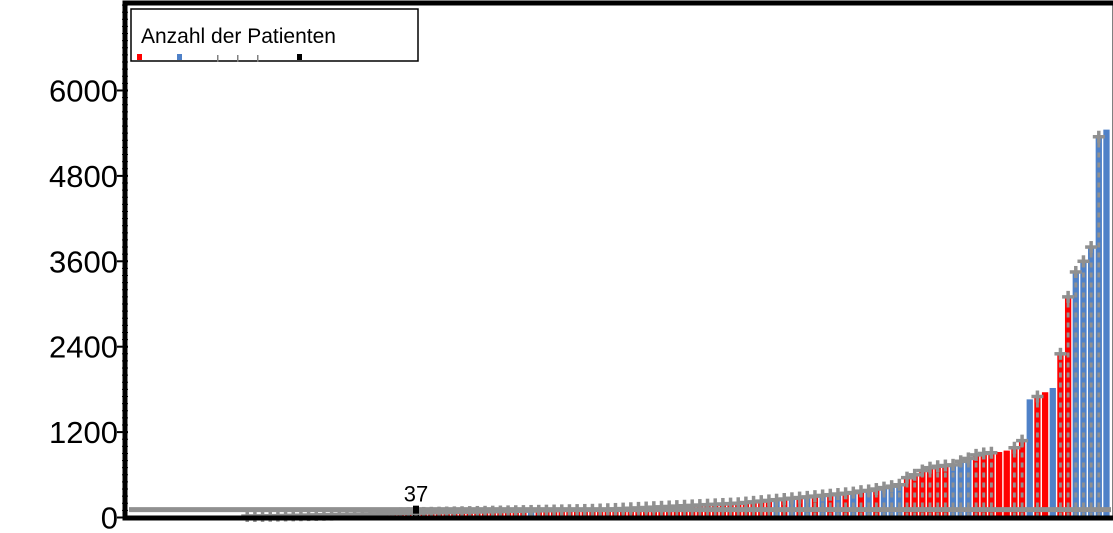 This screenshot has width=1113, height=533. What do you see at coordinates (109, 517) in the screenshot?
I see `y-tick-label: 0` at bounding box center [109, 517].